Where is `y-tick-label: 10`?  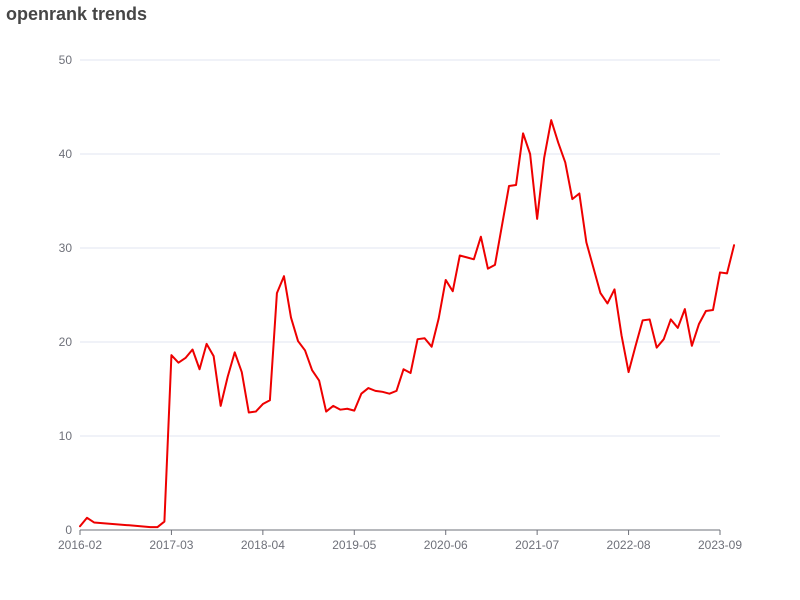 y-tick-label: 10 is located at coordinates (66, 436).